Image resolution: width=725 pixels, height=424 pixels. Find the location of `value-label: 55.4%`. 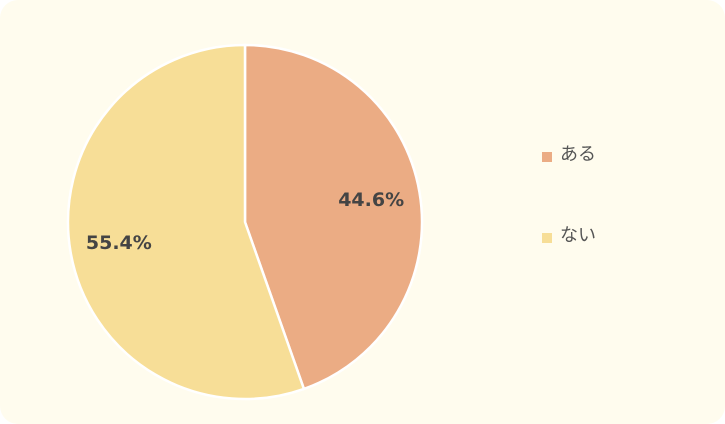

value-label: 55.4% is located at coordinates (119, 243).